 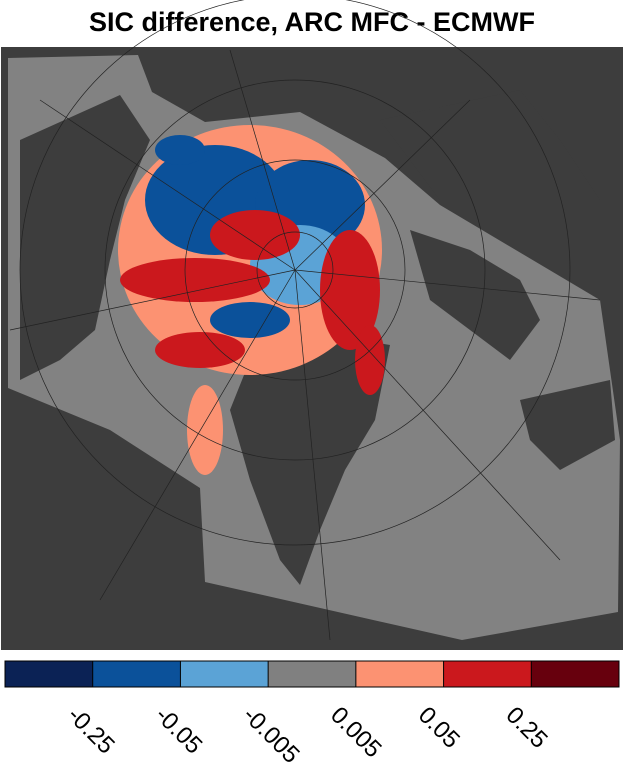 What do you see at coordinates (312, 711) in the screenshot?
I see `colorbar: -0.25 -0.05 -0.005 0.005 0.05 0.25` at bounding box center [312, 711].